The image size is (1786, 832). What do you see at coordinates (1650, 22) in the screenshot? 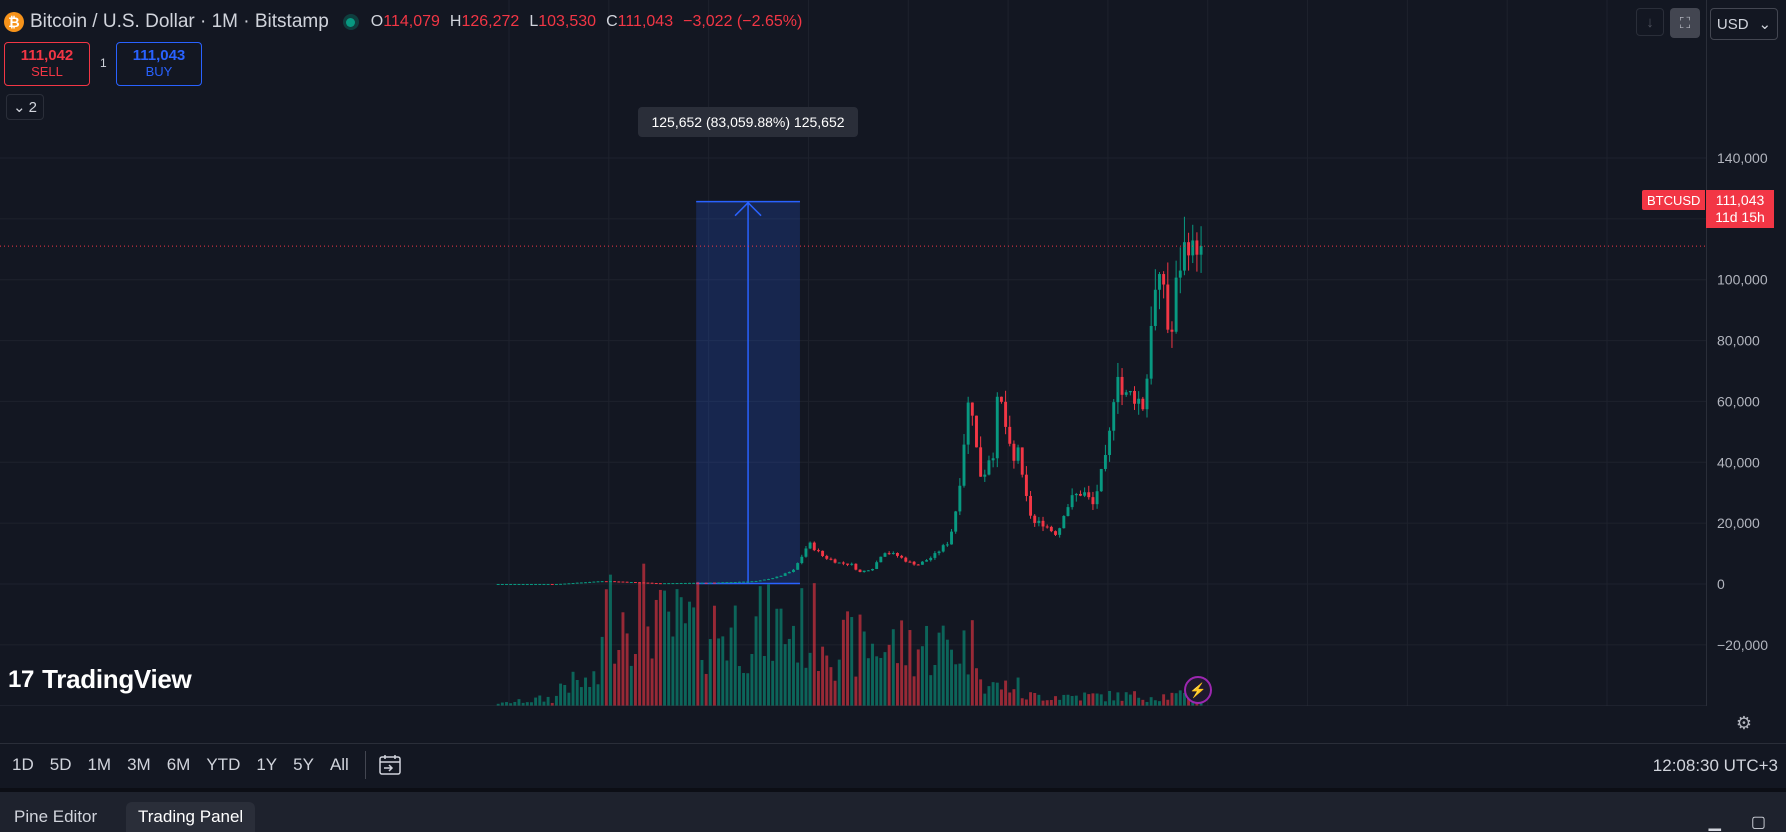
I see `scroll-to-latest-button: ↓` at bounding box center [1650, 22].